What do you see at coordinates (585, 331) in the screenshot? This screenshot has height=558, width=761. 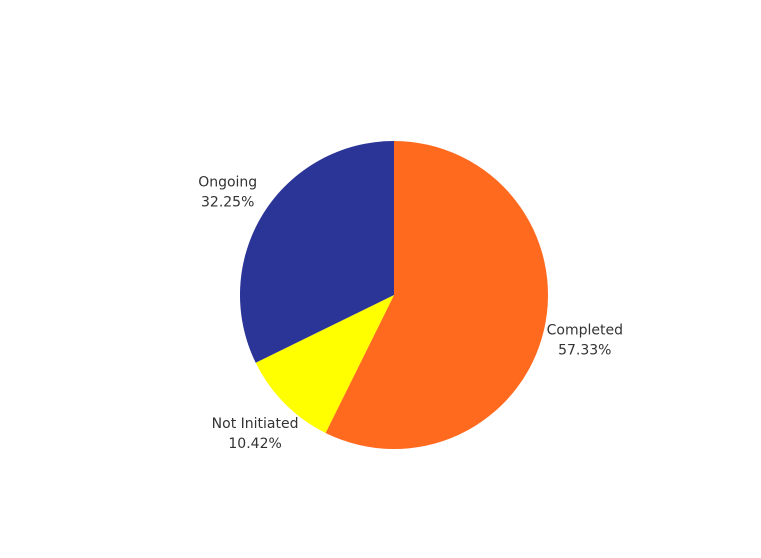 I see `slice-label-completed: Completed` at bounding box center [585, 331].